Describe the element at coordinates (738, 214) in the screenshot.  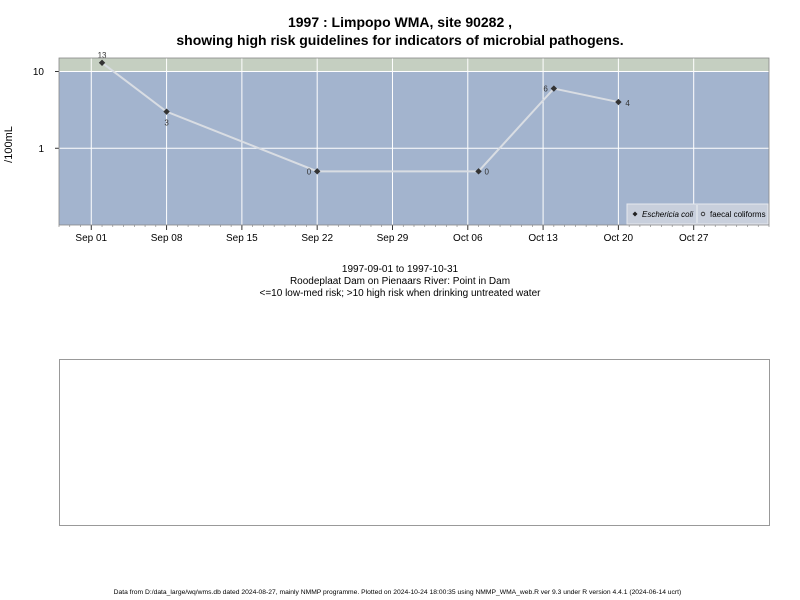
I see `legend-label: faecal coliforms` at that location.